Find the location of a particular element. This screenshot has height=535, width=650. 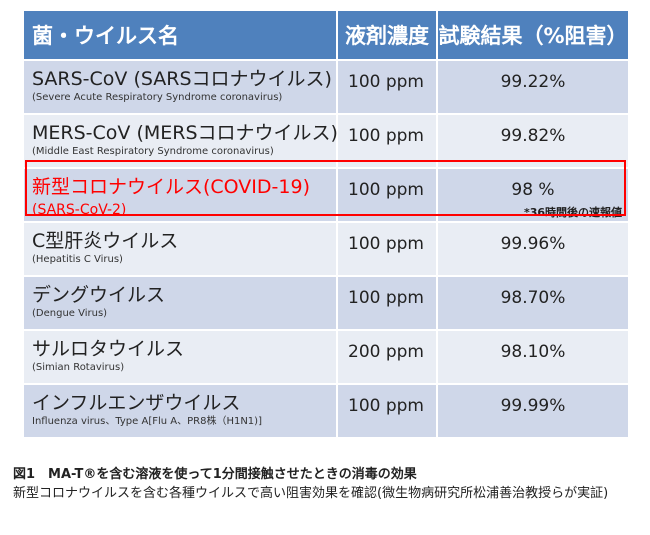

table-row-result: 99.96% is located at coordinates (533, 250).